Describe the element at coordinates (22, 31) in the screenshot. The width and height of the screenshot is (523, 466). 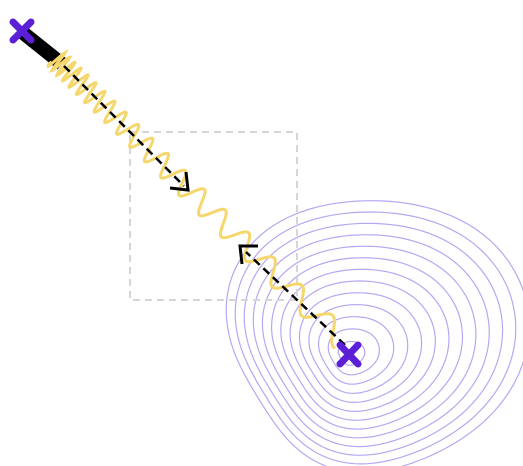
I see `start-marker` at that location.